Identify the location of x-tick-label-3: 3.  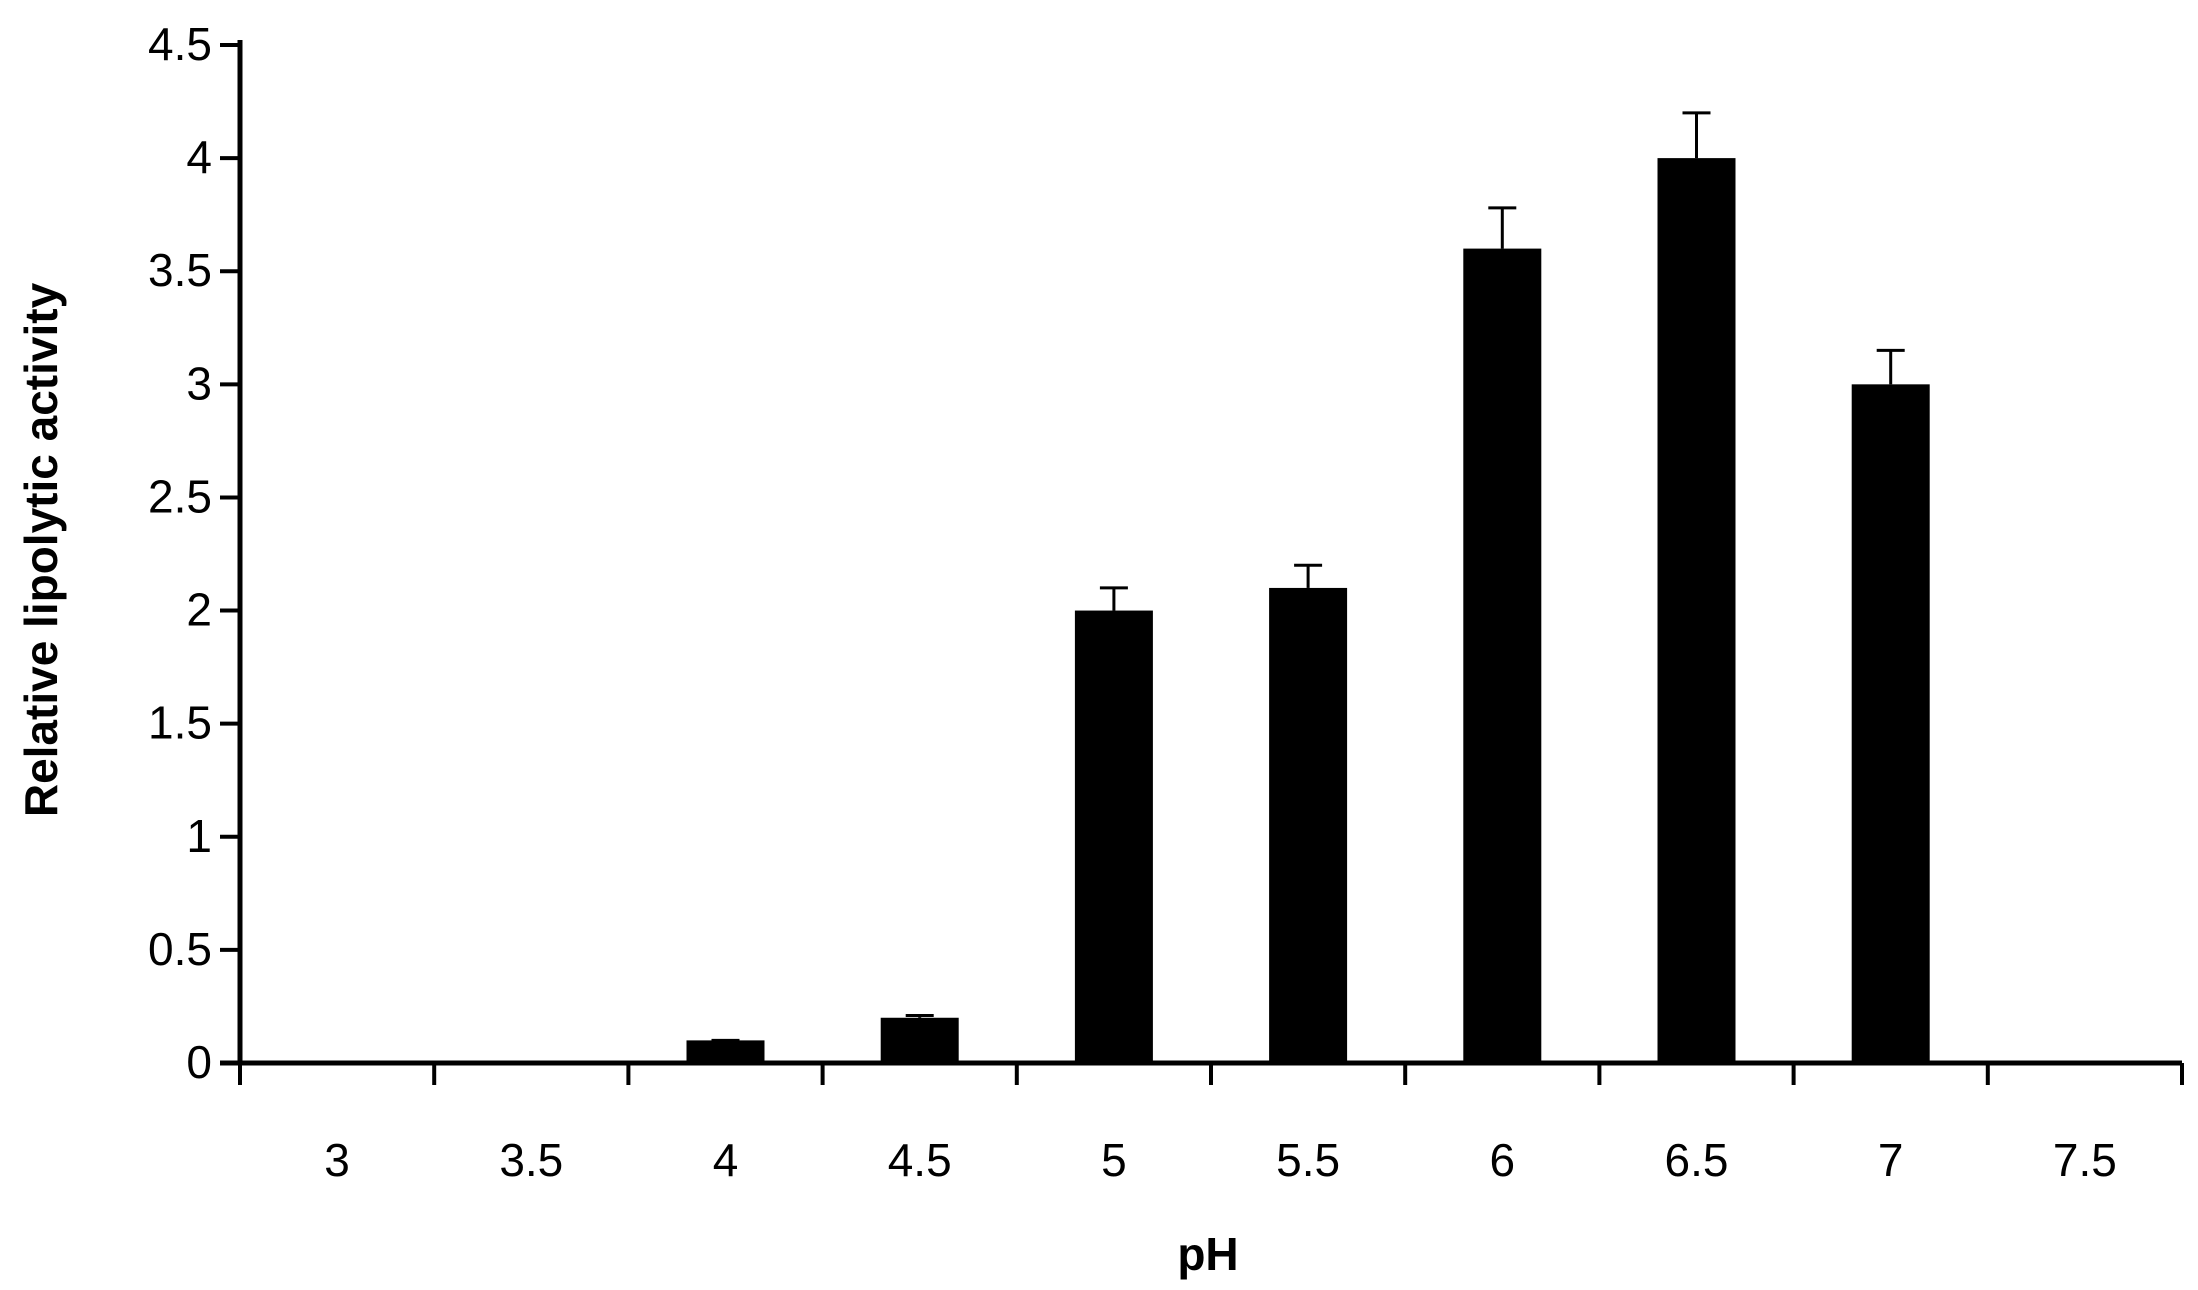
(337, 1160).